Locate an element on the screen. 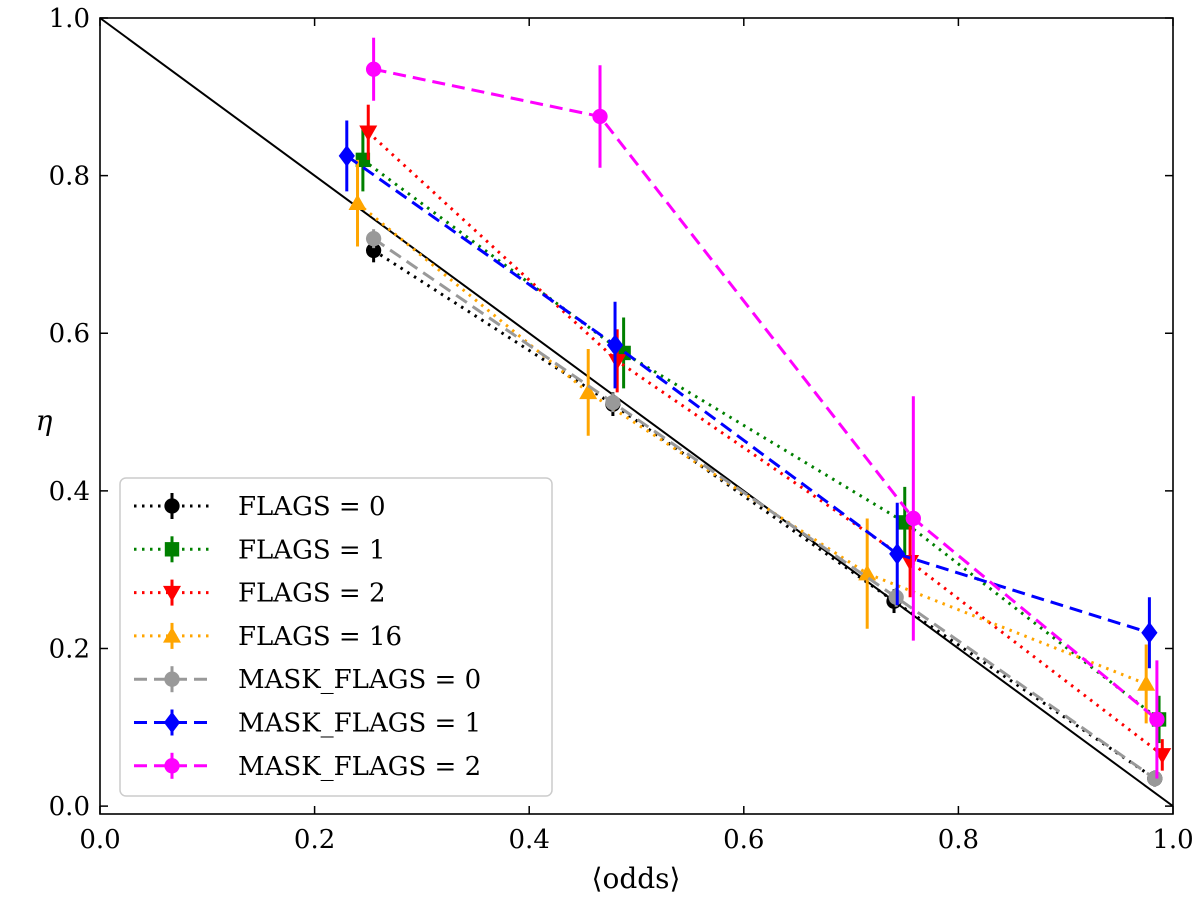  x-tick-label: 0.0 is located at coordinates (99, 840).